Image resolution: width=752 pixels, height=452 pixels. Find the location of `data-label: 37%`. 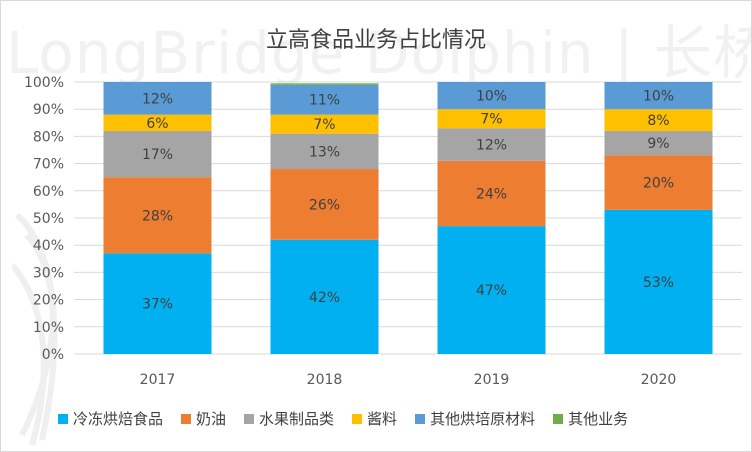

data-label: 37% is located at coordinates (157, 305).